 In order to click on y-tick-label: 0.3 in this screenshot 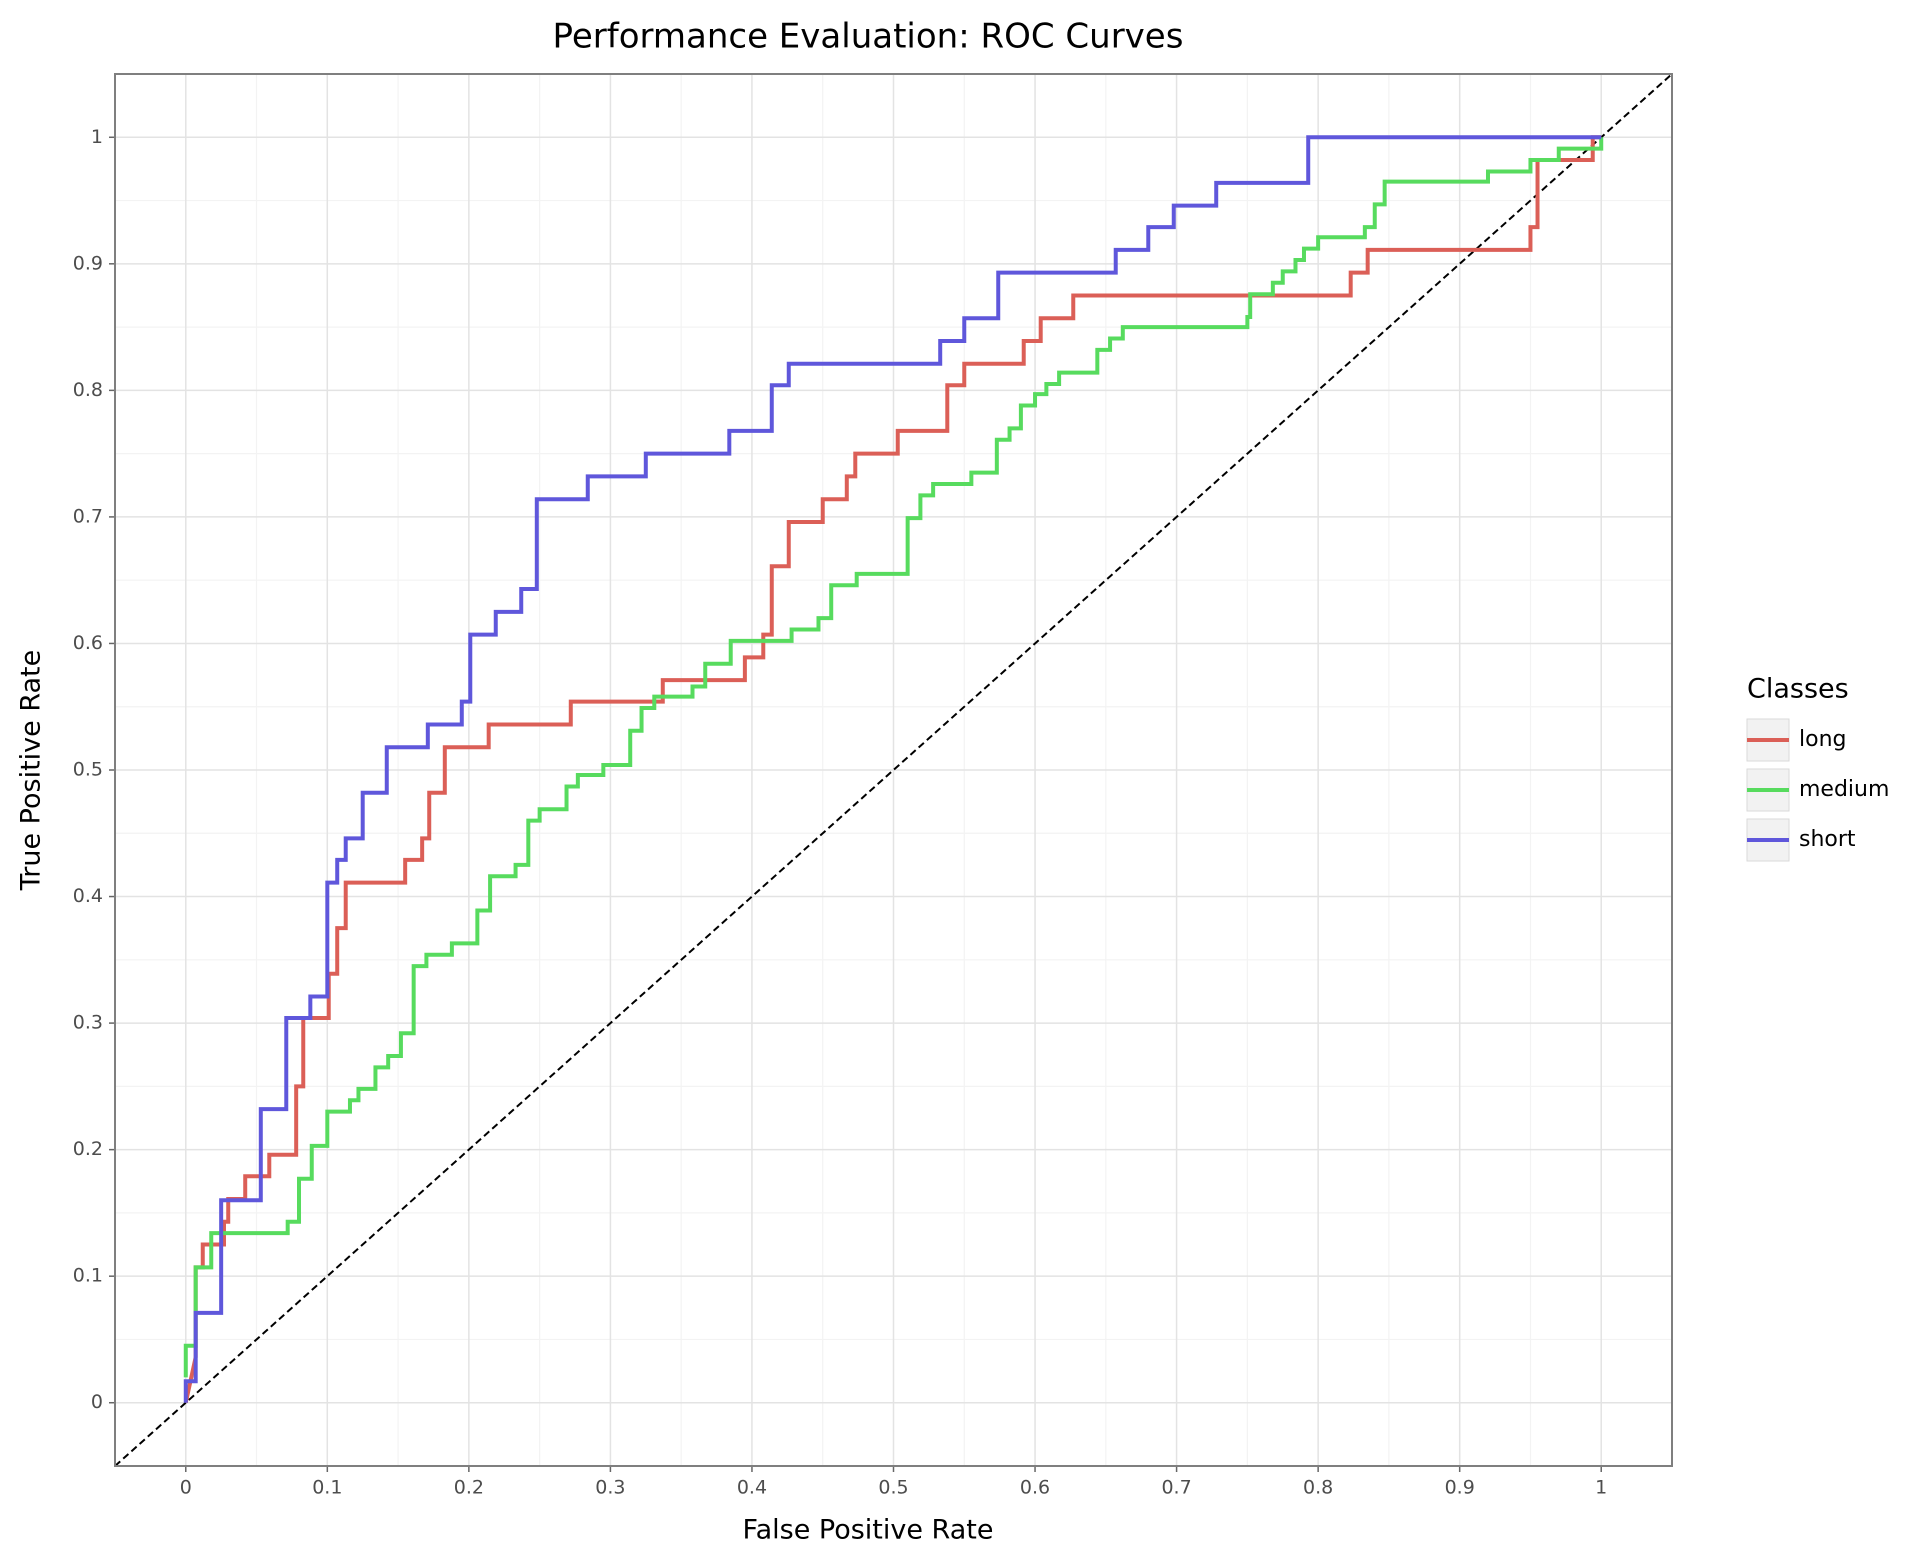, I will do `click(88, 1023)`.